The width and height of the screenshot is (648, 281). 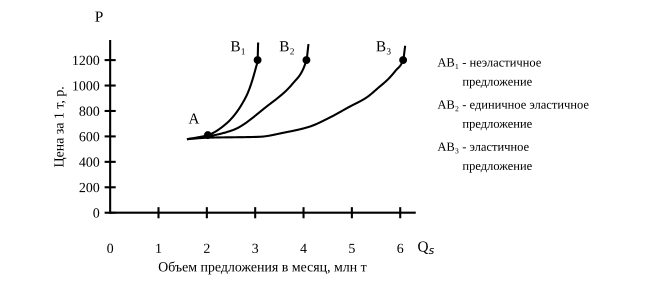 What do you see at coordinates (485, 157) in the screenshot?
I see `text: AB₃ - эластичное предложение` at bounding box center [485, 157].